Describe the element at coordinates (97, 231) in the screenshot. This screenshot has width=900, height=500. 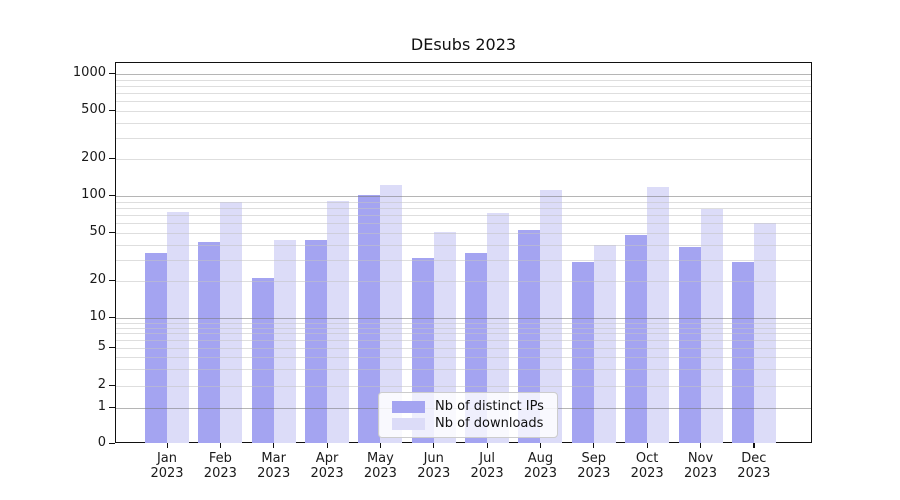
I see `y-tick-label: 50` at that location.